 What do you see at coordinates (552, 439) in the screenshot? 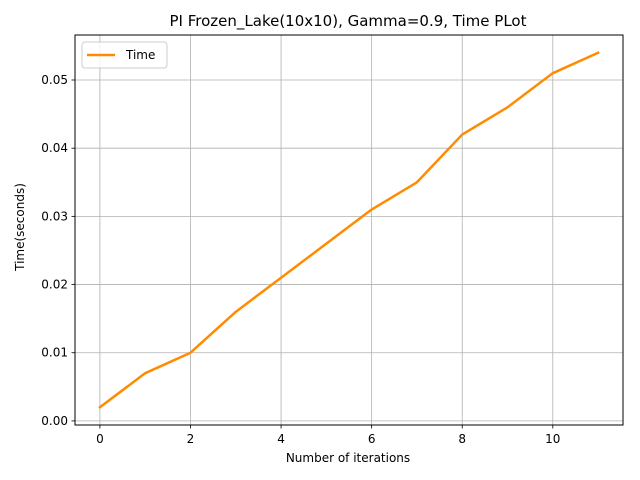
I see `x-tick-label: 10` at bounding box center [552, 439].